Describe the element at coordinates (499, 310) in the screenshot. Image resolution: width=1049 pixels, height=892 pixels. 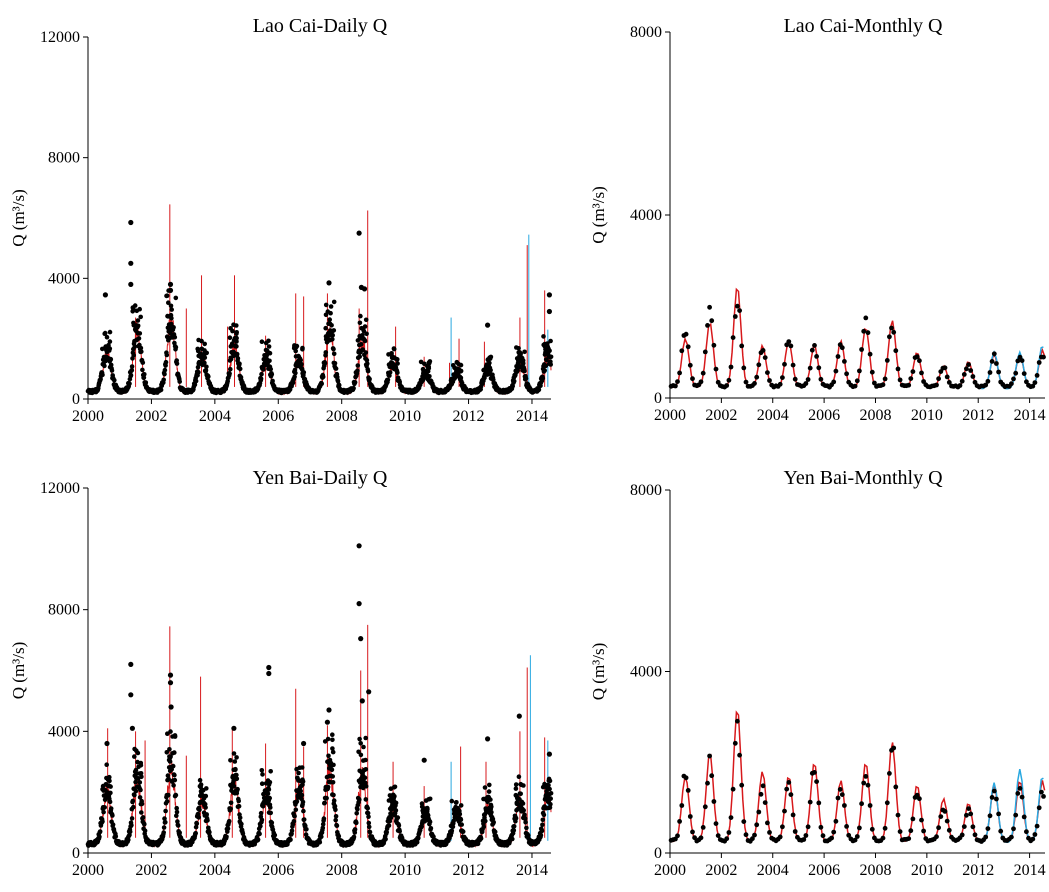
I see `series-blue-line` at that location.